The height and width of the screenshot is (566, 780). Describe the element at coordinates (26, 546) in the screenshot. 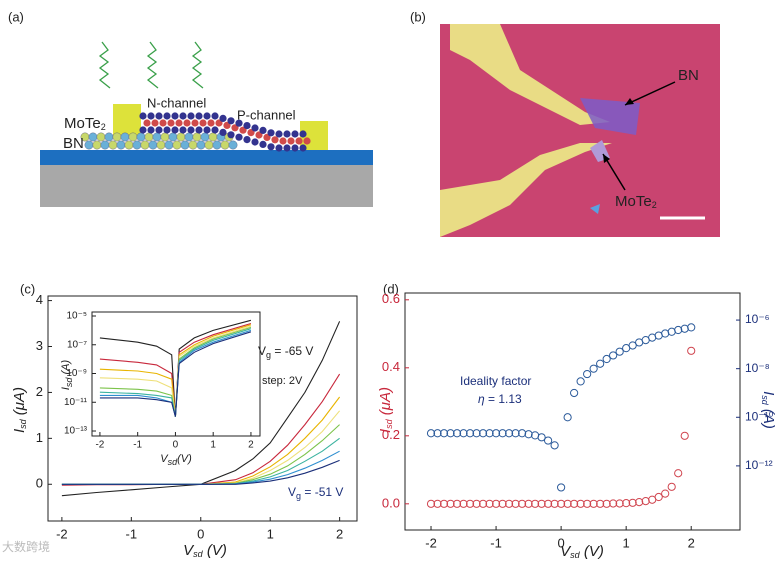

I see `watermark: 大数跨境` at that location.